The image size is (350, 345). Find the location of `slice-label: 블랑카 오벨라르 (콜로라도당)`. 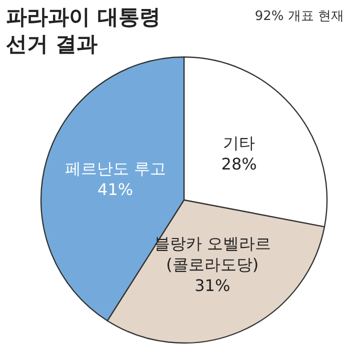

slice-label: 블랑카 오벨라르 (콜로라도당) is located at coordinates (212, 254).